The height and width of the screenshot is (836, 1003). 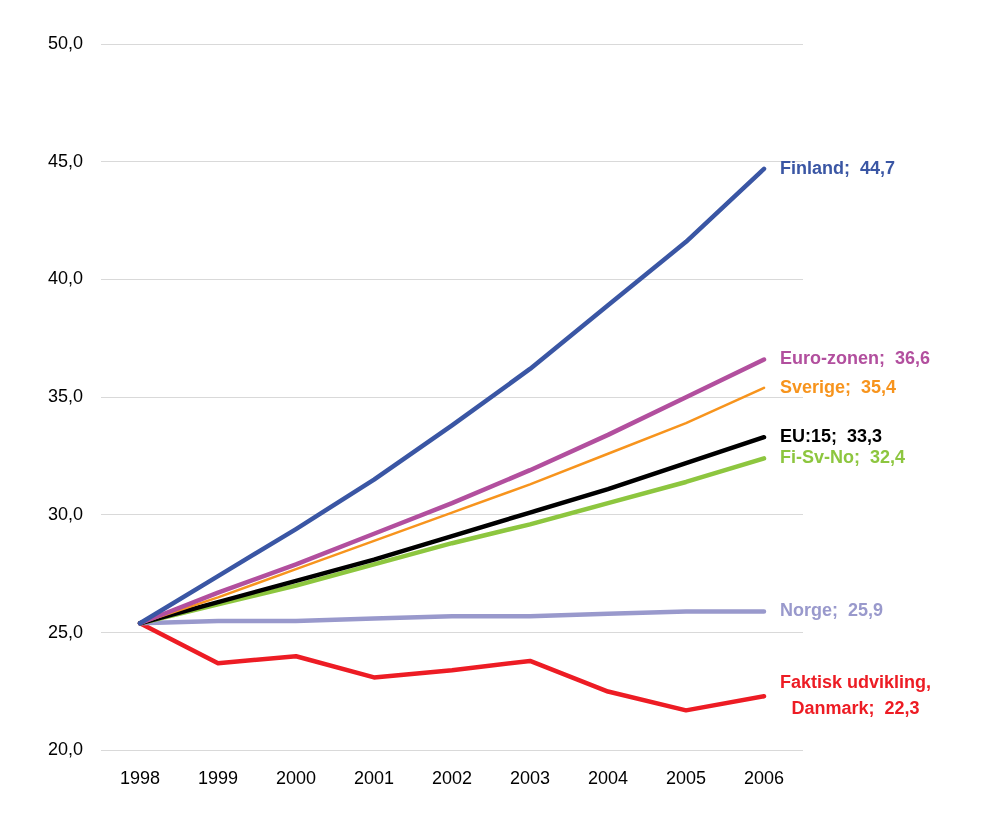 I want to click on text: Fi-Sv-No; 32,4, so click(x=843, y=457).